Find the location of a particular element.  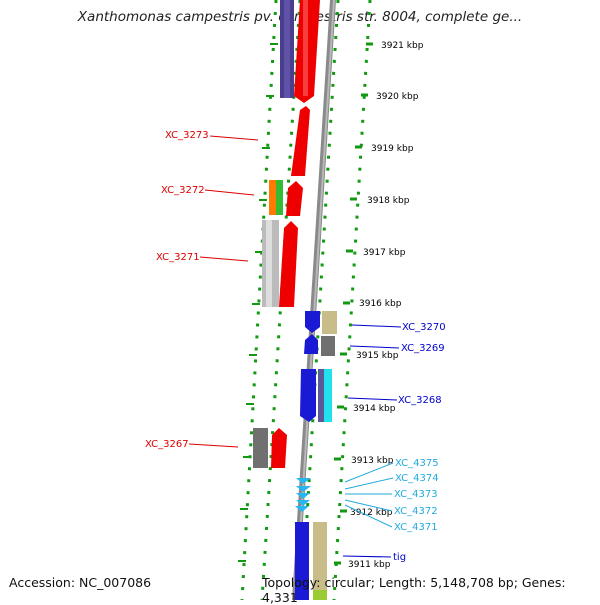

gene-label-xc-4373: XC_4373 is located at coordinates (391, 494).